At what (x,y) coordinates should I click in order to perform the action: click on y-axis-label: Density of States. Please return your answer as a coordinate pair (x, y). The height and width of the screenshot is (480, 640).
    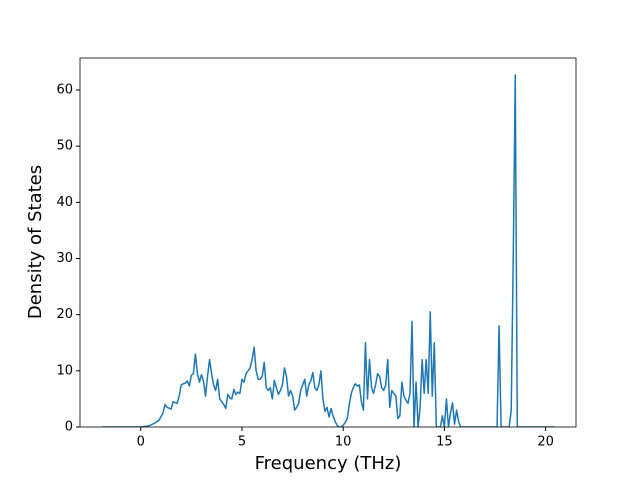
    Looking at the image, I should click on (35, 242).